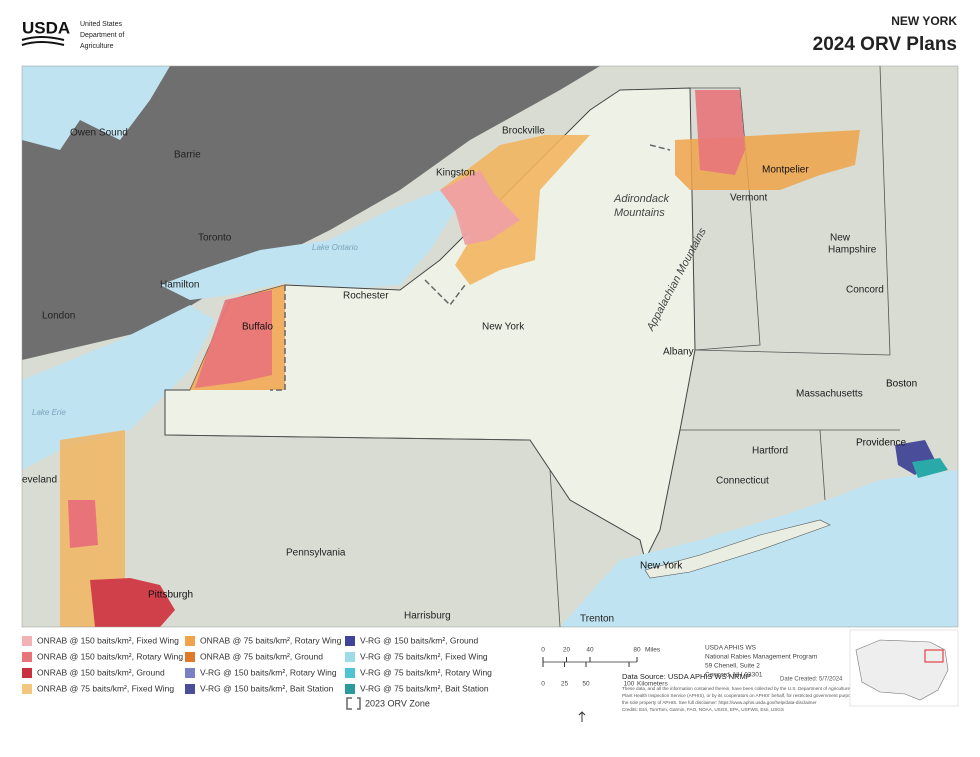  I want to click on state-label: Connecticut, so click(742, 481).